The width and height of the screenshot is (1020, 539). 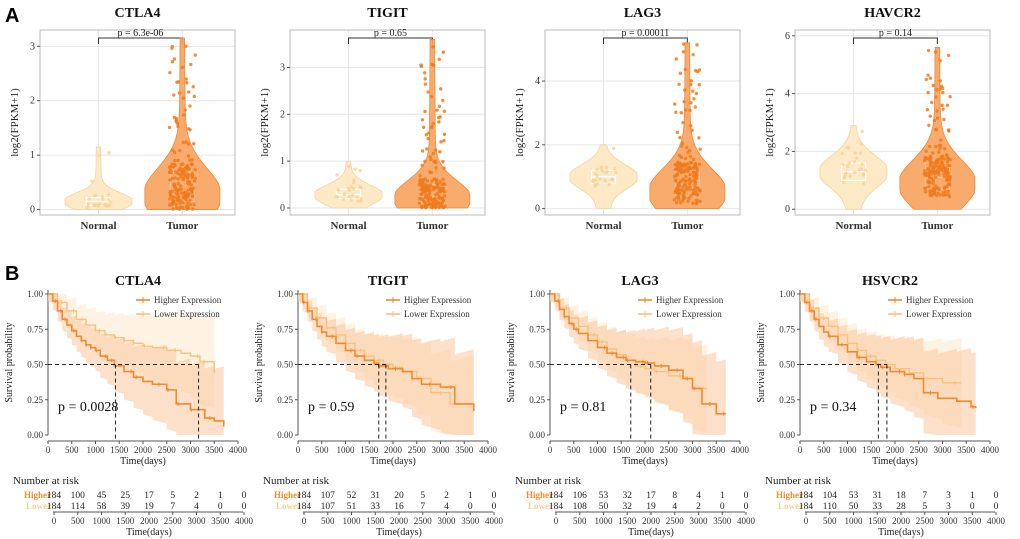 What do you see at coordinates (787, 400) in the screenshot?
I see `y-tick-label: 0.25` at bounding box center [787, 400].